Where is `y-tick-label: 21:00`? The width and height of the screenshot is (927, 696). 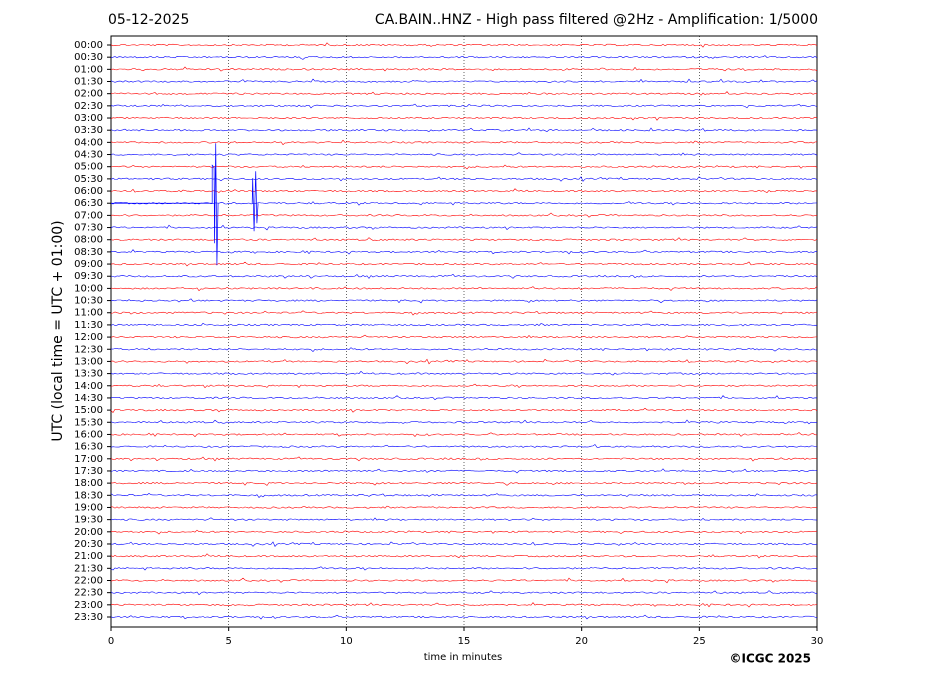 y-tick-label: 21:00 is located at coordinates (88, 556).